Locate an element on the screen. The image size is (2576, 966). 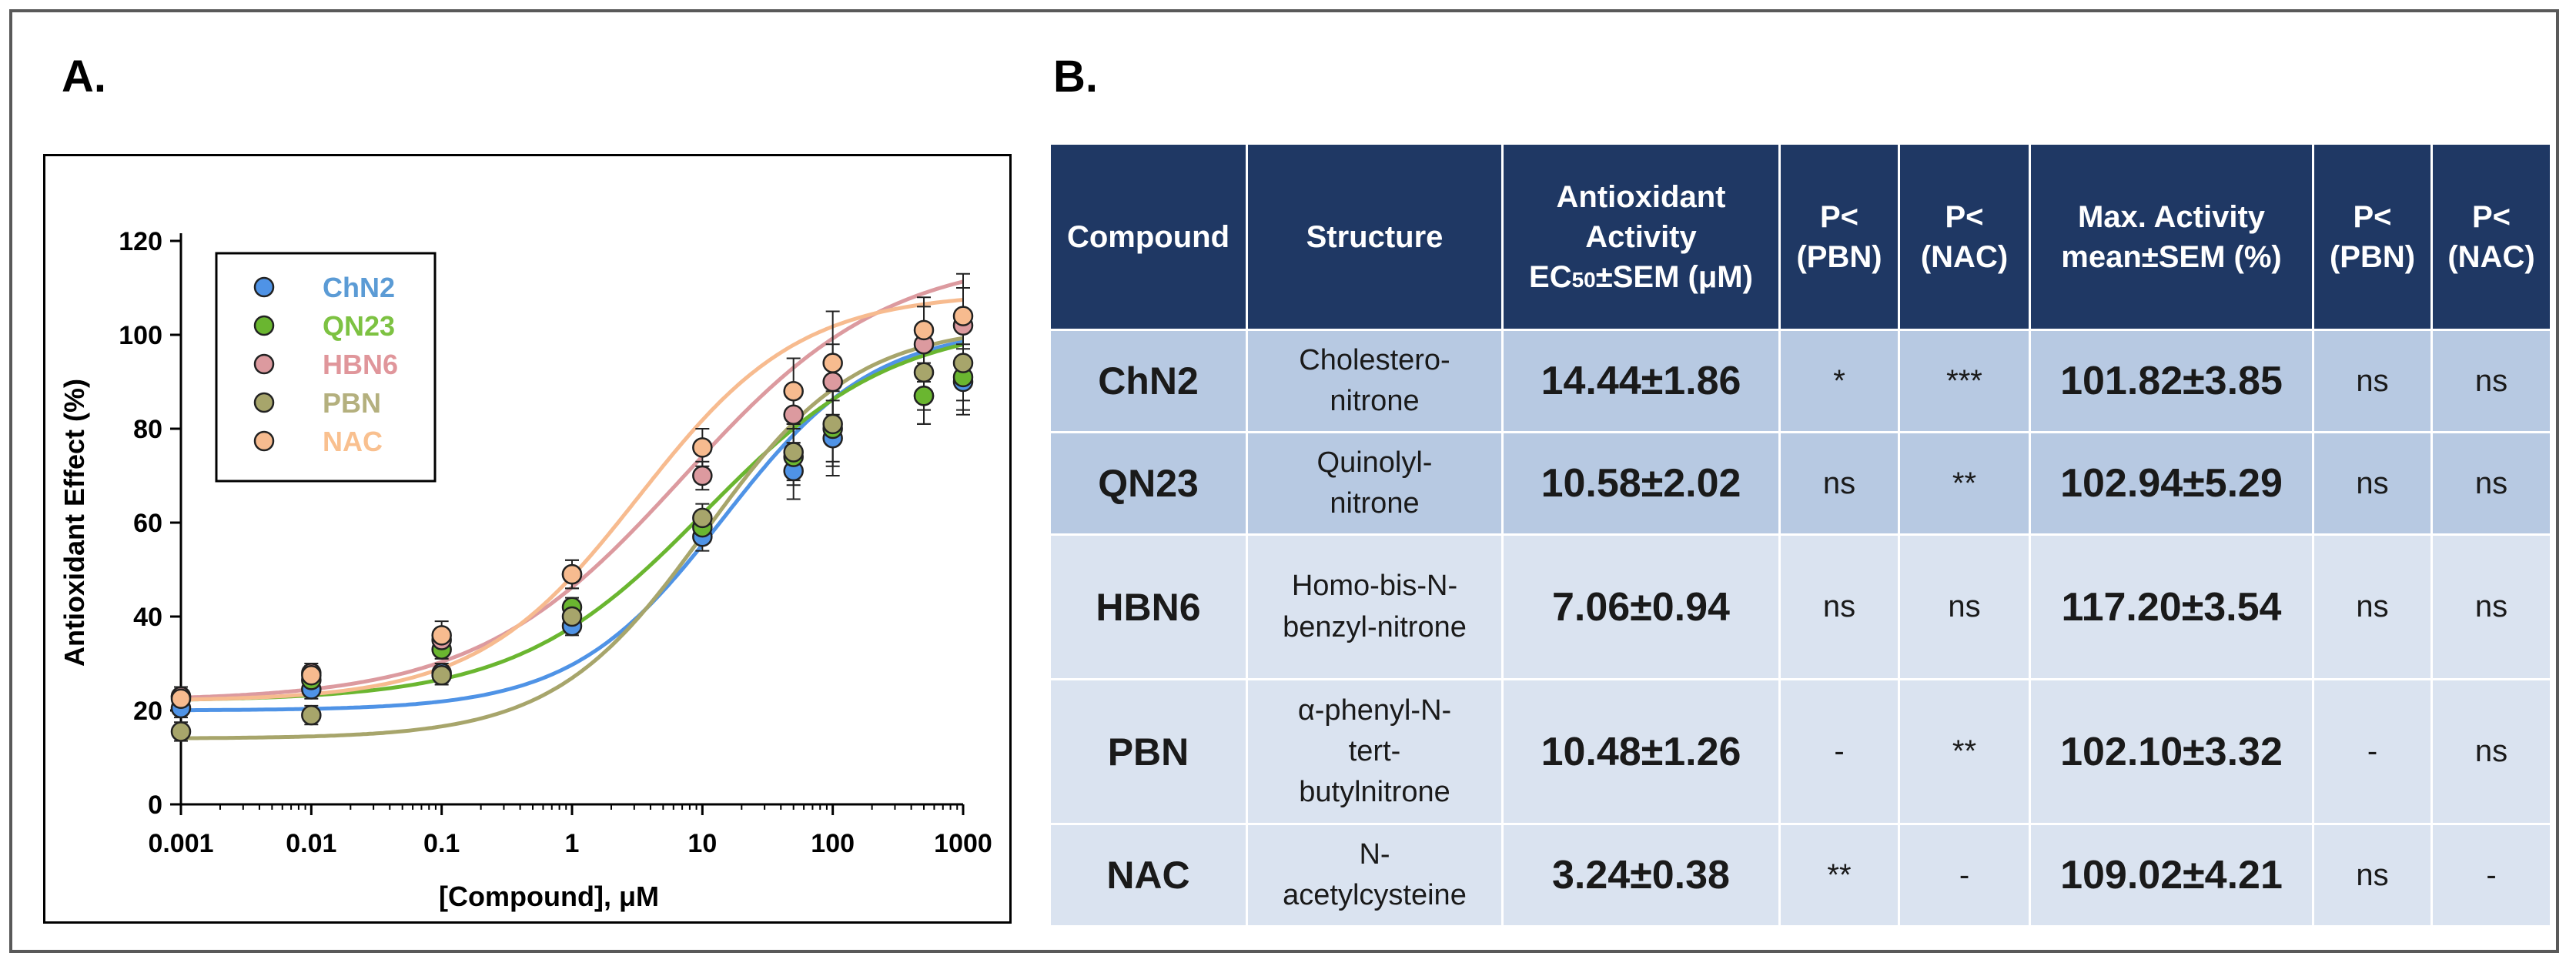
structure-line: N- is located at coordinates (1375, 854).